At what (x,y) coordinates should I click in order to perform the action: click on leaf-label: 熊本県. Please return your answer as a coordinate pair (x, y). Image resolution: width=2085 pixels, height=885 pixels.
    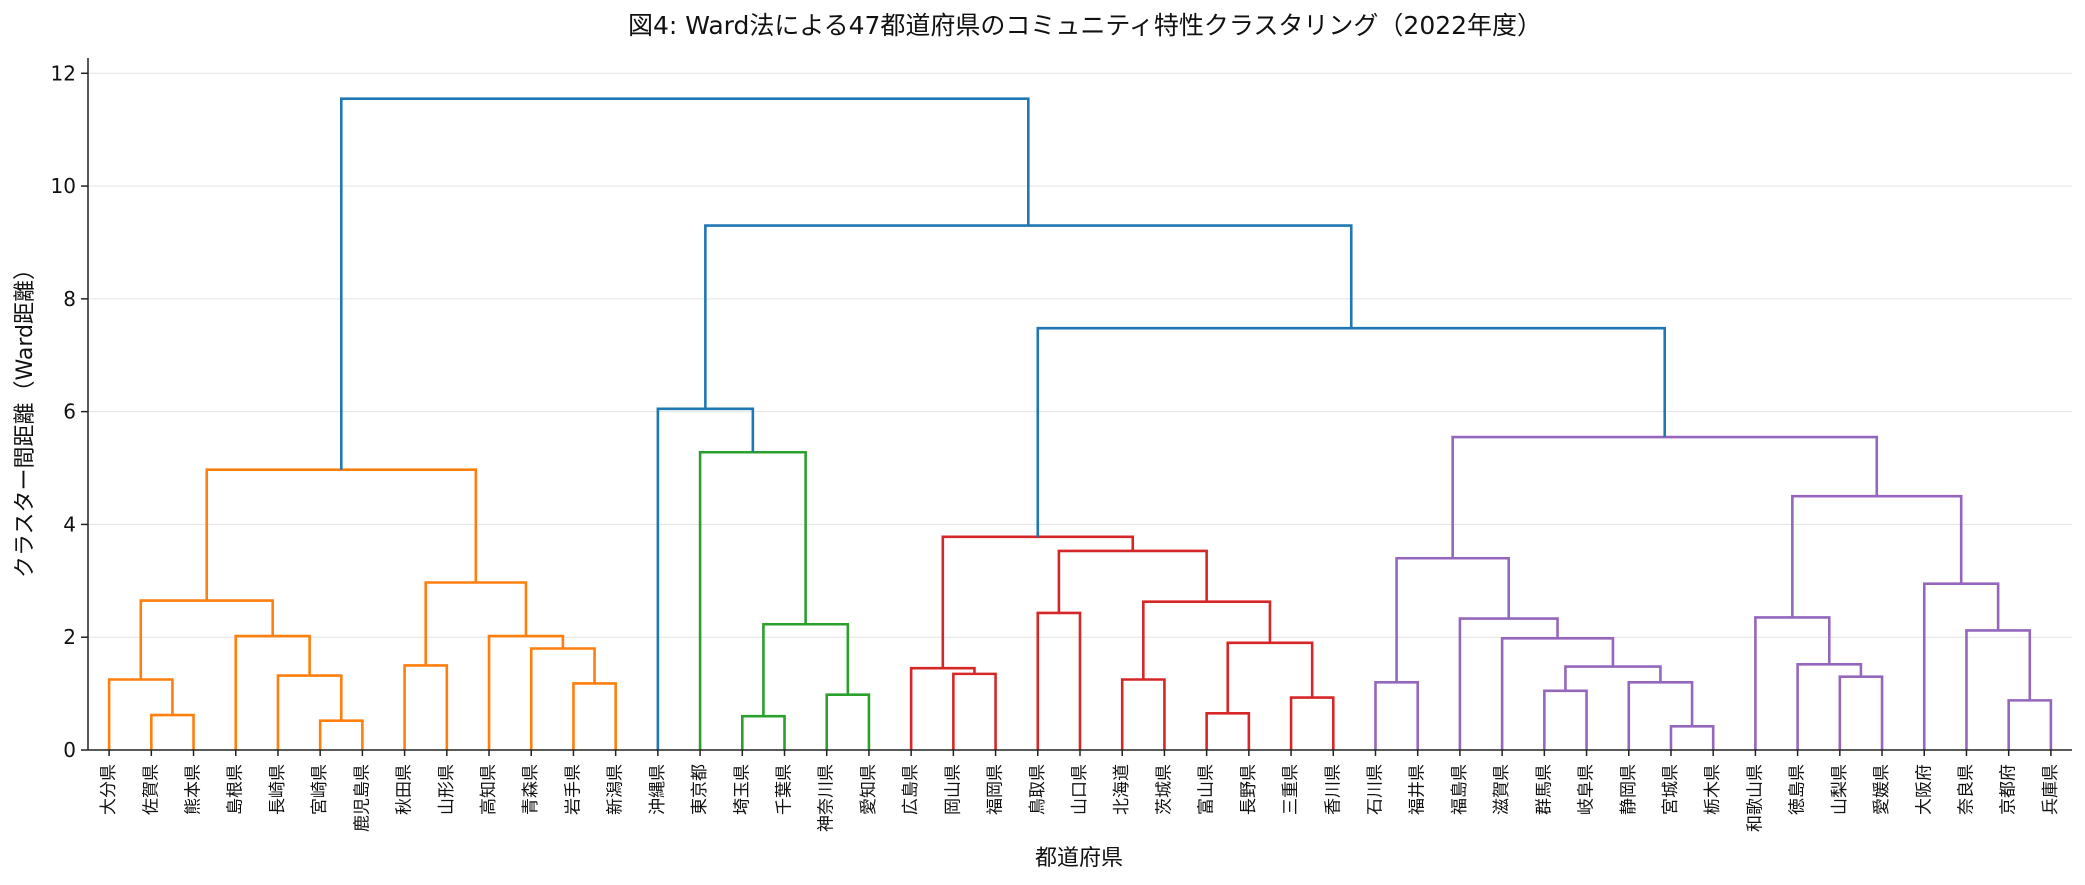
    Looking at the image, I should click on (194, 789).